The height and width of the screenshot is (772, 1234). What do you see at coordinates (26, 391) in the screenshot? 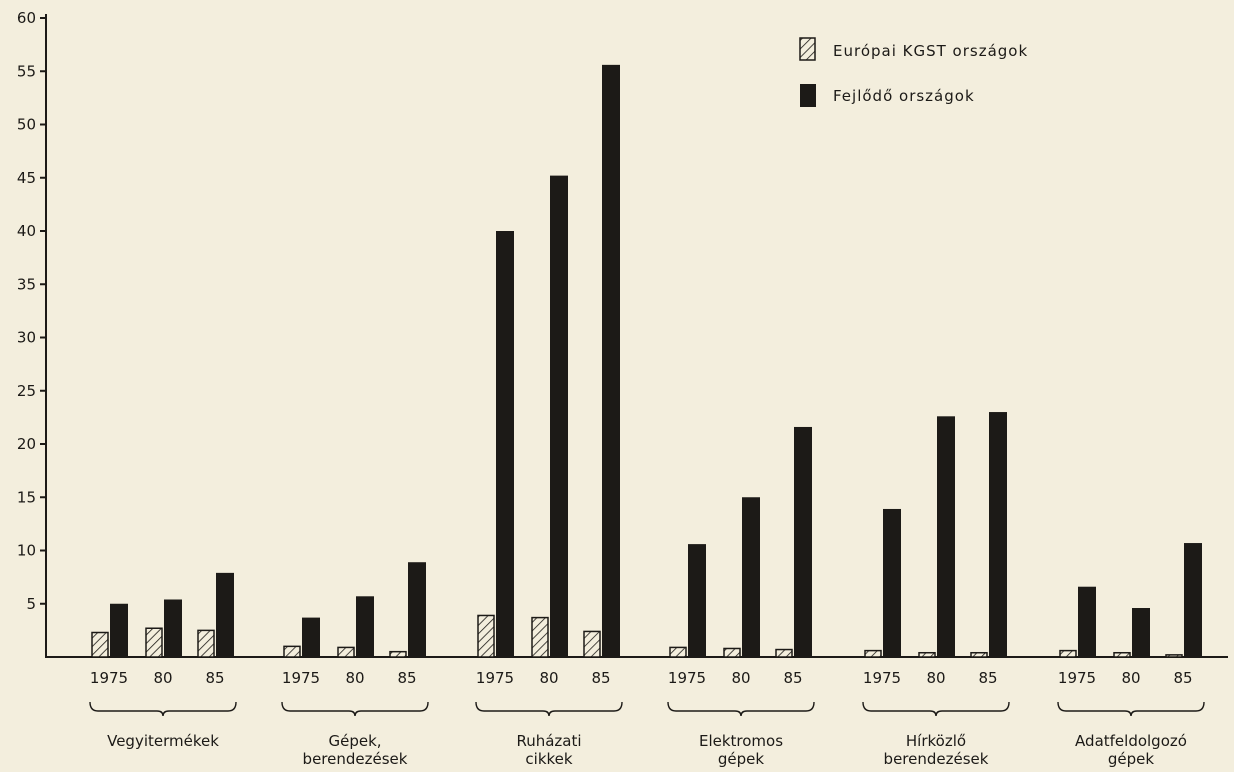
I see `y-tick-label: 25` at bounding box center [26, 391].